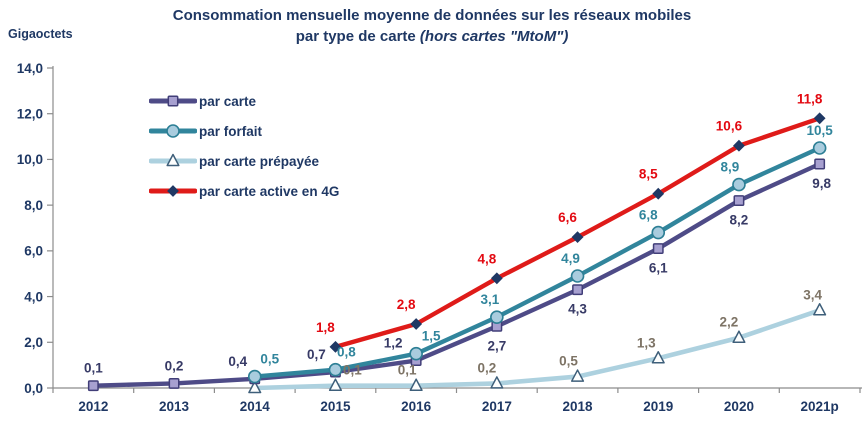 The width and height of the screenshot is (864, 433). What do you see at coordinates (40, 34) in the screenshot?
I see `y-axis-unit-label: Gigaoctets` at bounding box center [40, 34].